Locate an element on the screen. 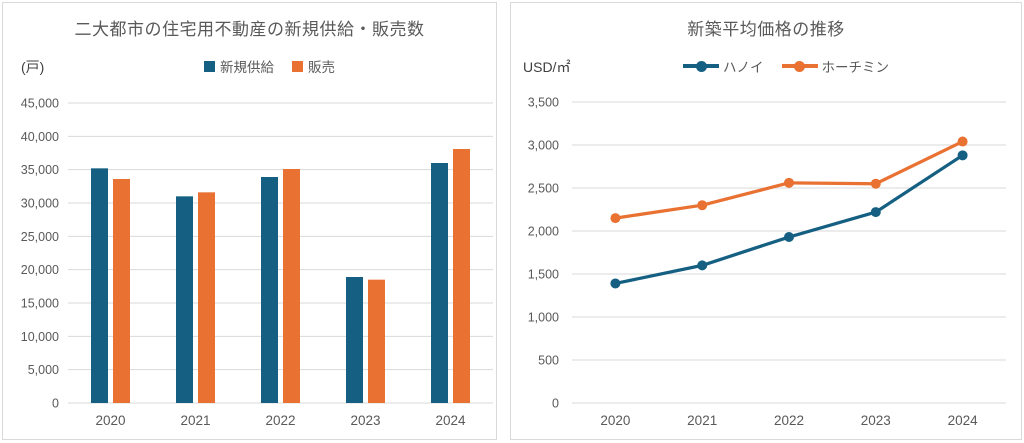 This screenshot has height=443, width=1024. hanoi-line-swatch-icon is located at coordinates (701, 66).